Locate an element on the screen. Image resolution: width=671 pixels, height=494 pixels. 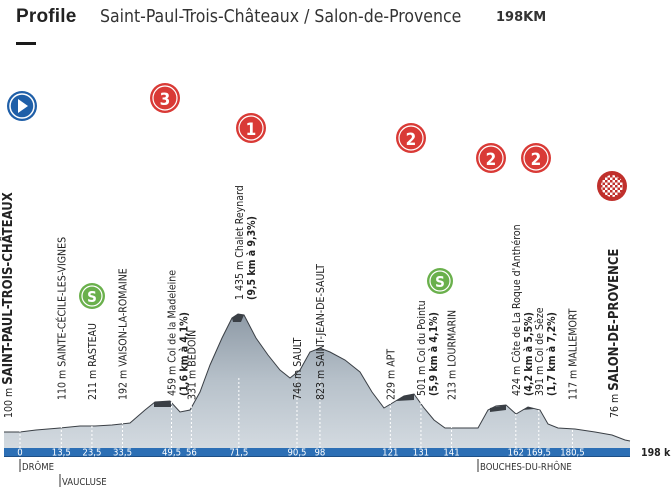
km-tick-label: 56 is located at coordinates (191, 453).